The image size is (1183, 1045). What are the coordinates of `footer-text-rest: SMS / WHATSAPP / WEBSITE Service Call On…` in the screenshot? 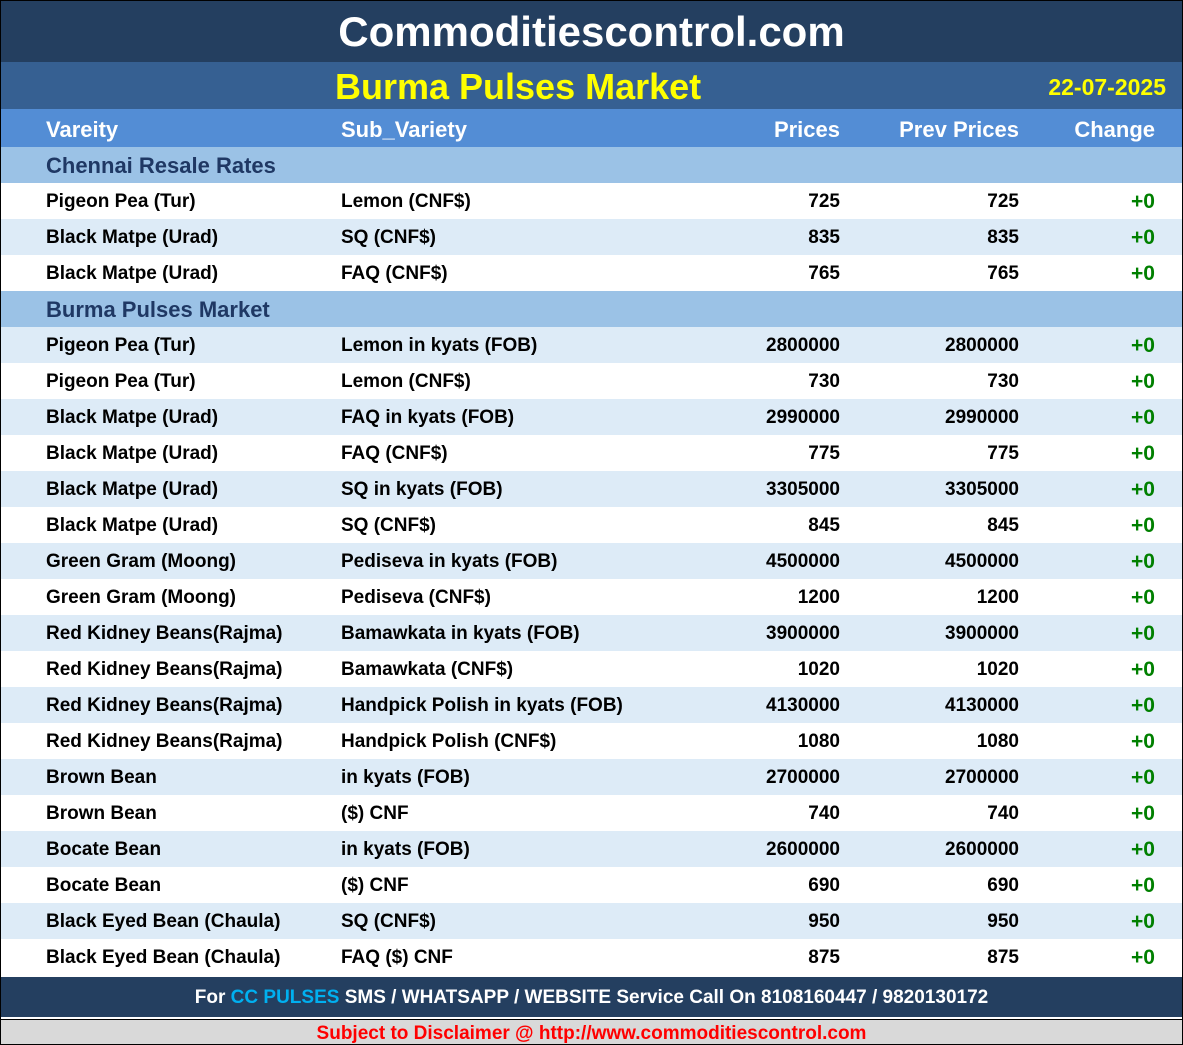 It's located at (664, 997).